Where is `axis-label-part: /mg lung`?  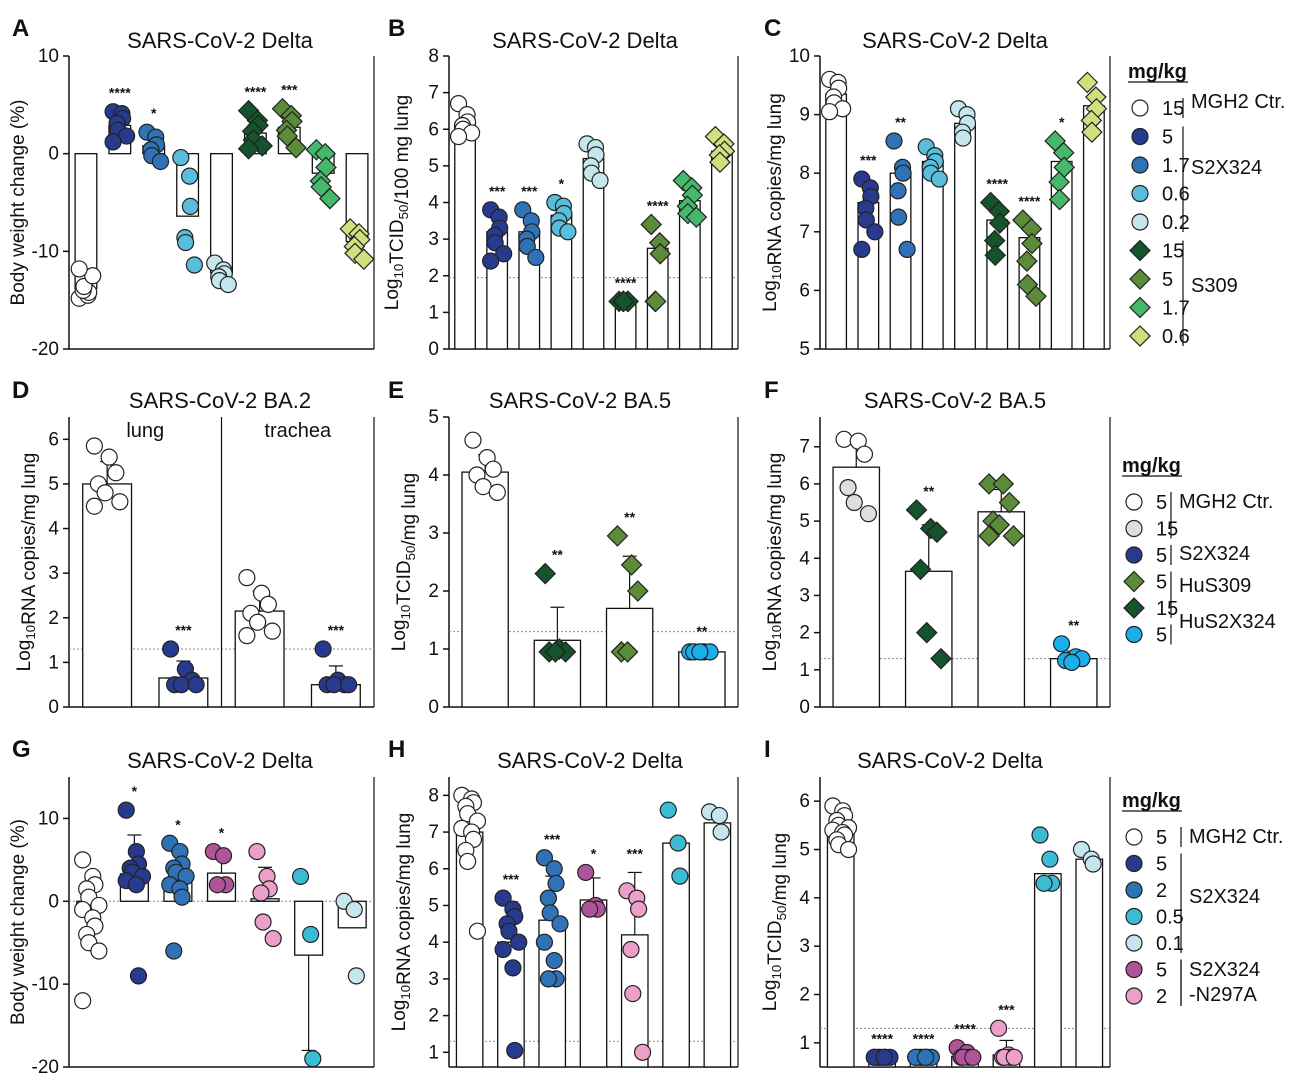 axis-label-part: /mg lung is located at coordinates (780, 869).